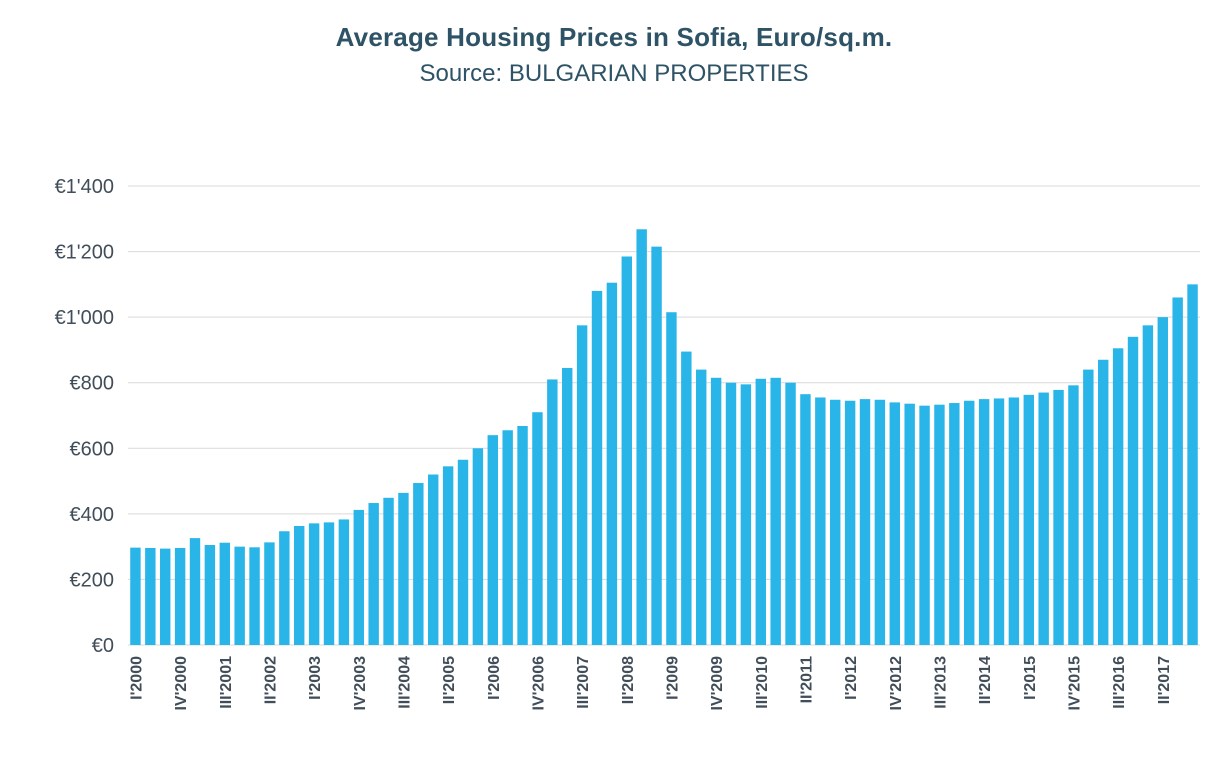 The width and height of the screenshot is (1228, 777). I want to click on x-axis-tick-label: I'2003, so click(315, 678).